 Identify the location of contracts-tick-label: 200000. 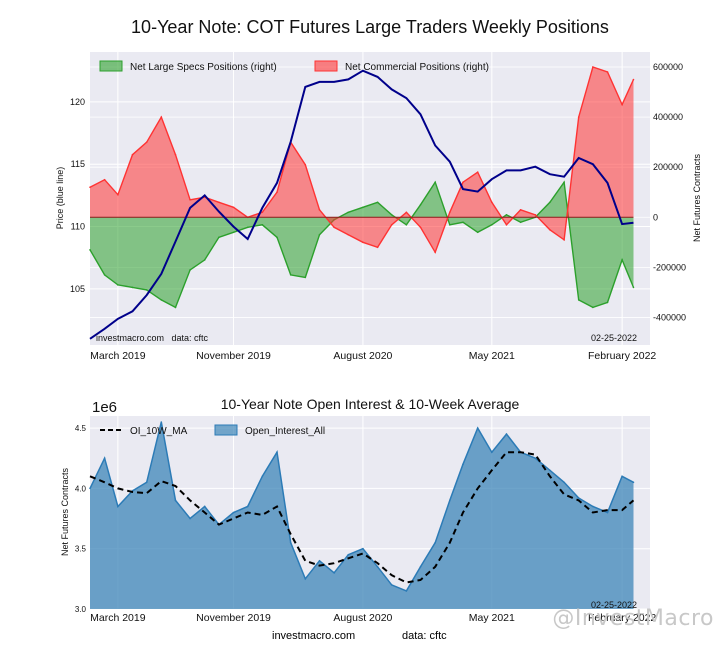
(668, 167).